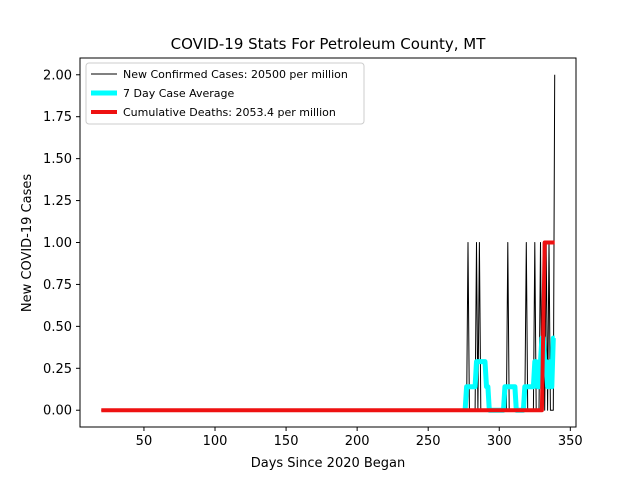  What do you see at coordinates (215, 441) in the screenshot?
I see `x-tick-label: 100` at bounding box center [215, 441].